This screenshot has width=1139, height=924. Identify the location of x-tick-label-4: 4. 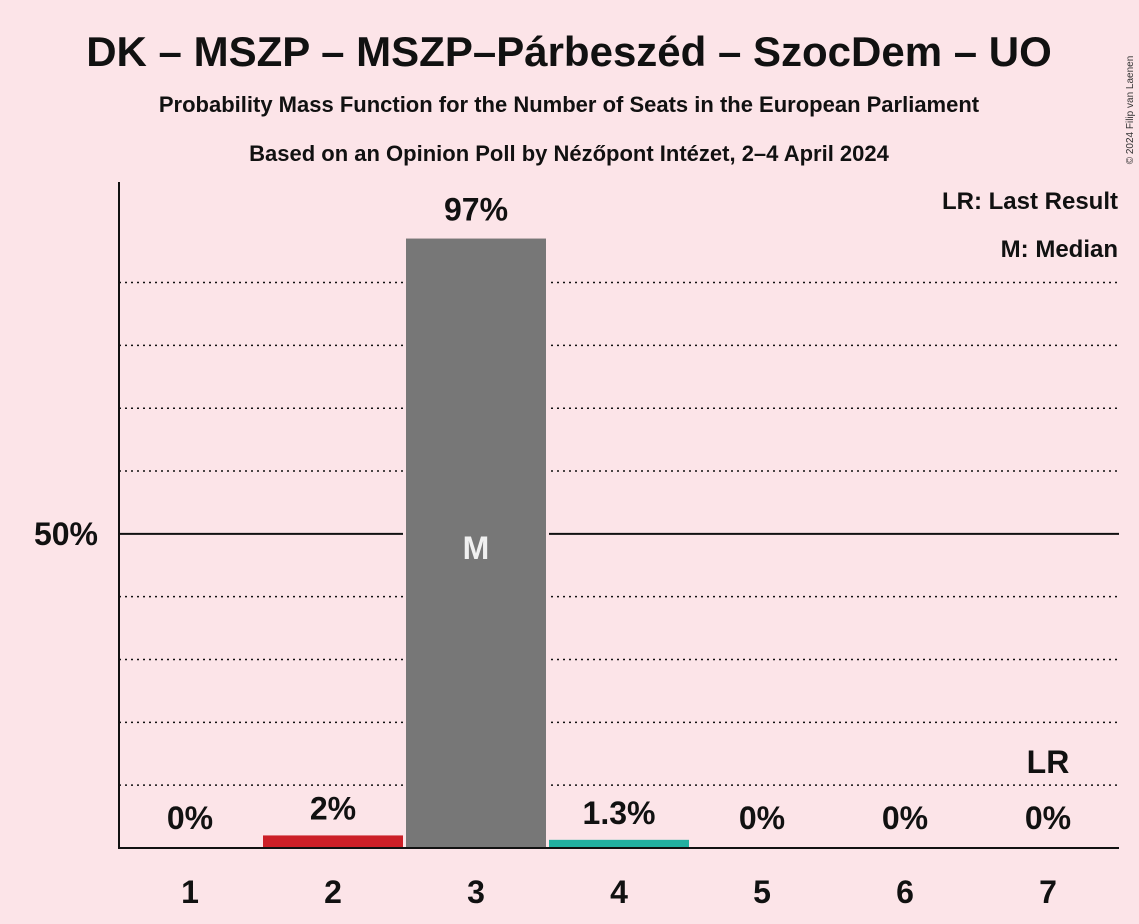
(619, 892).